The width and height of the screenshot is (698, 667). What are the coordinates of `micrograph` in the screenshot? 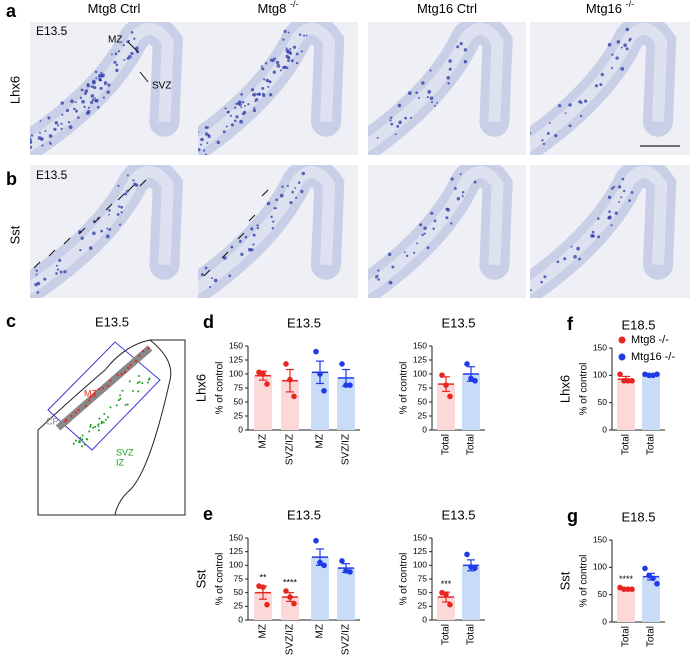 It's located at (114, 231).